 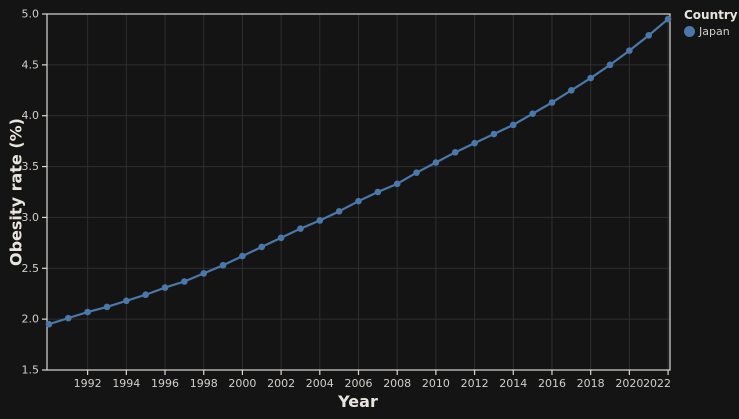 I want to click on x-tick-label: 2020, so click(x=629, y=383).